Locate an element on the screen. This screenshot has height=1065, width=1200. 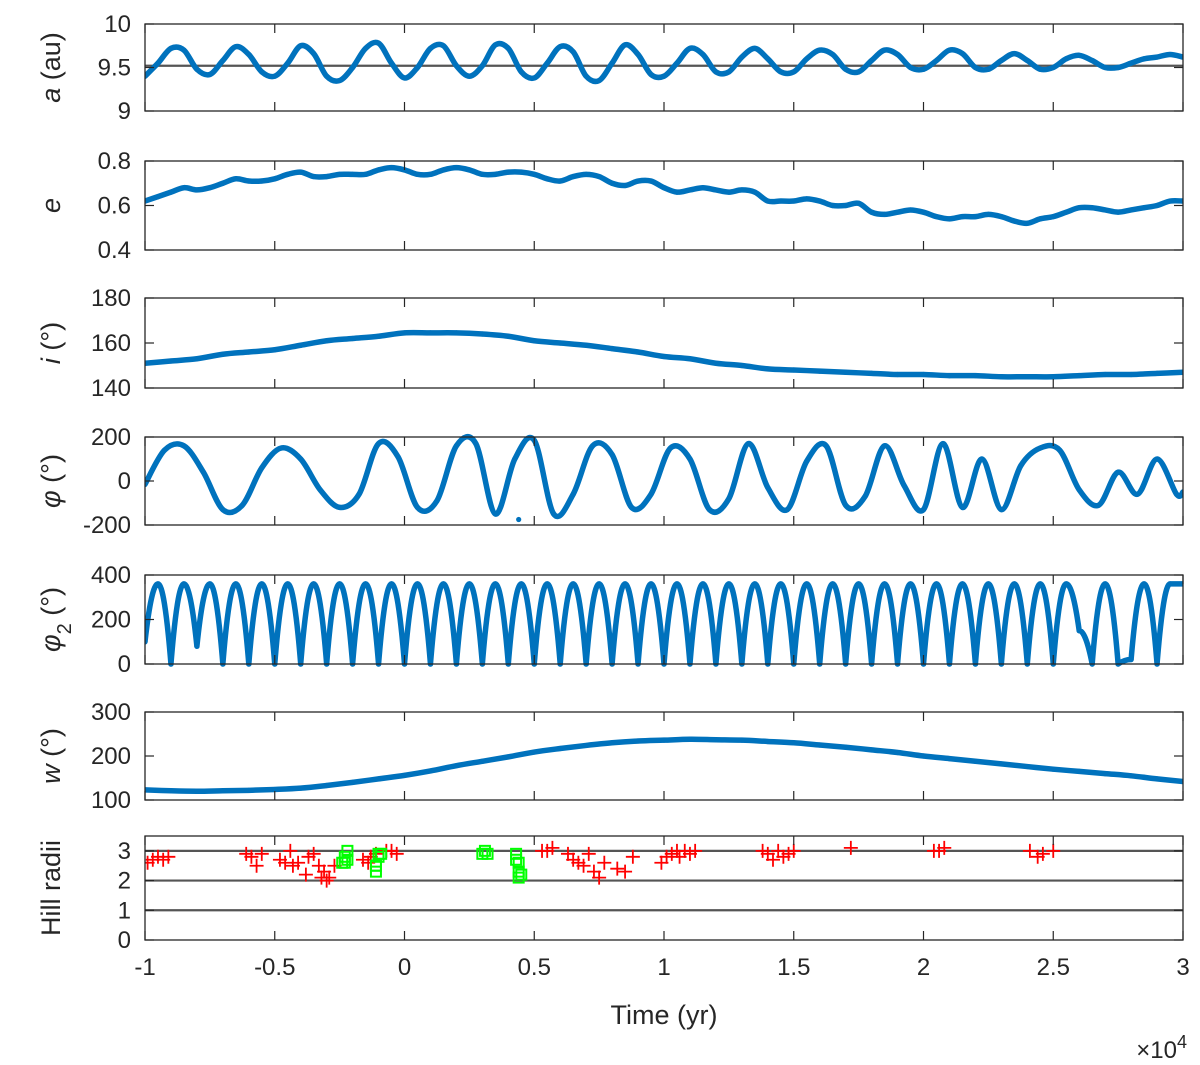
y-tick-label: 0.6 is located at coordinates (114, 206).